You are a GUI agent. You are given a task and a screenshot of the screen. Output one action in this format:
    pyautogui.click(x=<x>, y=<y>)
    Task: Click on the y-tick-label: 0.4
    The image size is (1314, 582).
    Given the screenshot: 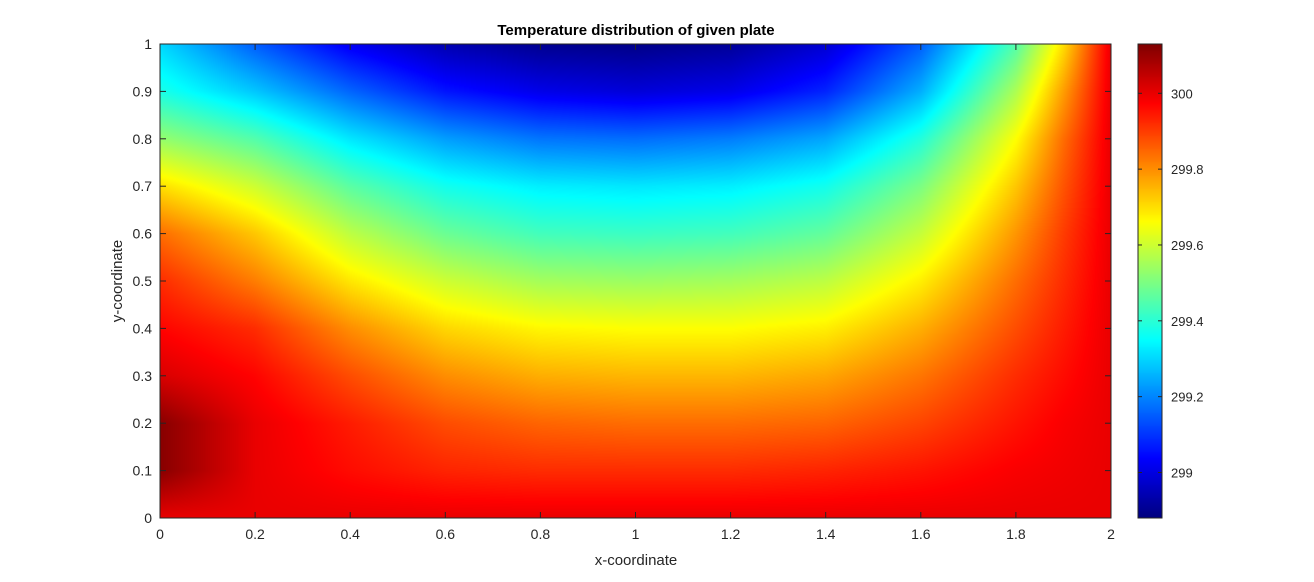 What is the action you would take?
    pyautogui.click(x=143, y=328)
    